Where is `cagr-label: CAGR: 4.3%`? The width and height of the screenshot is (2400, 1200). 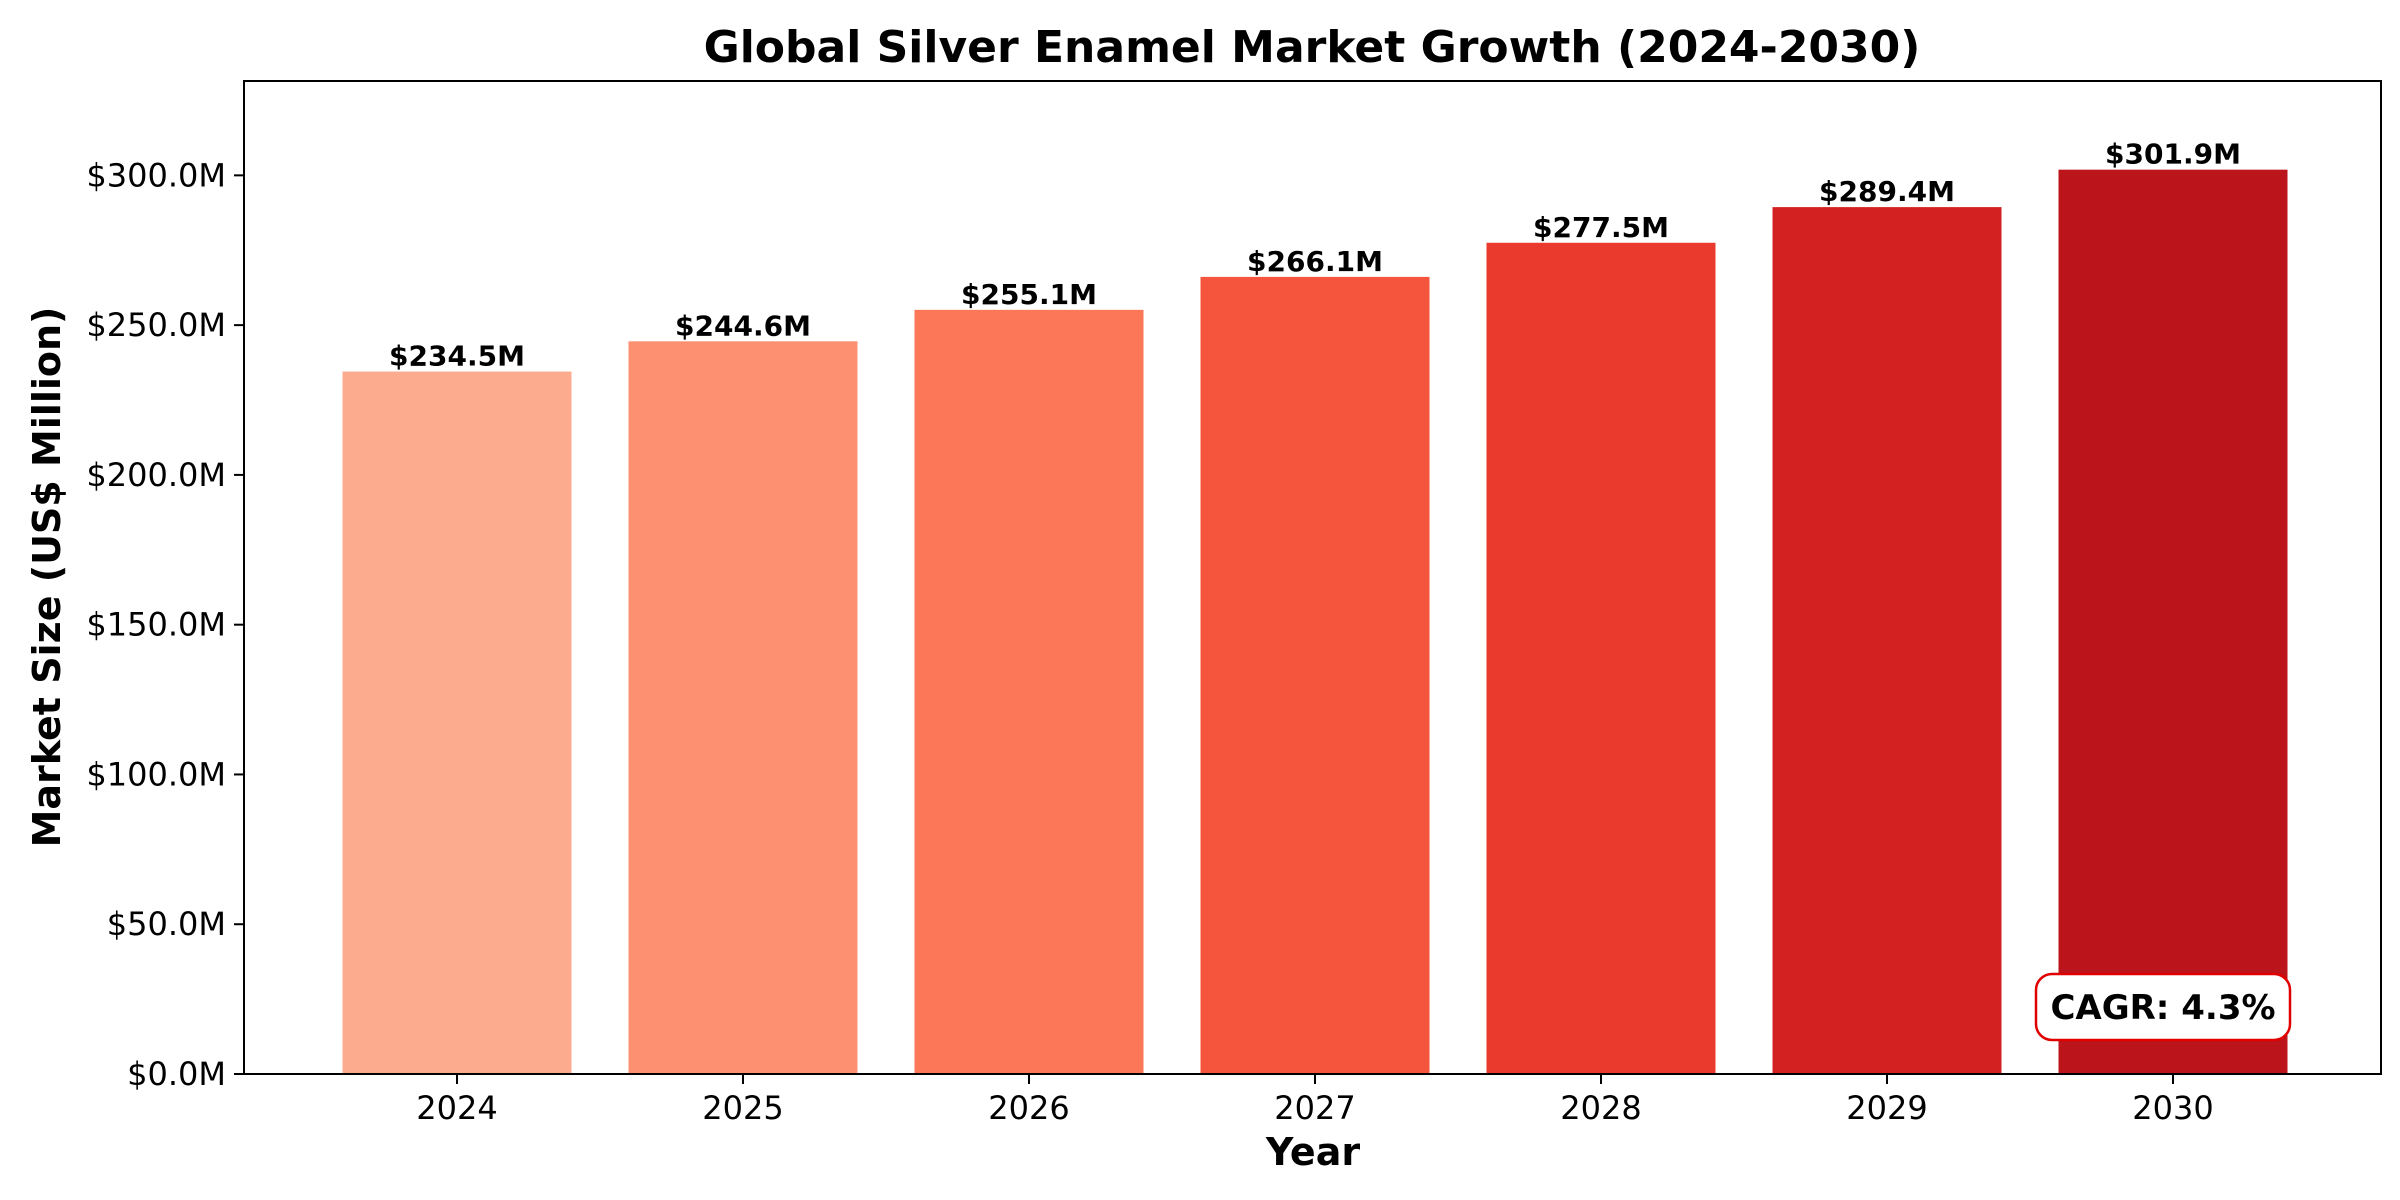 cagr-label: CAGR: 4.3% is located at coordinates (2162, 1008).